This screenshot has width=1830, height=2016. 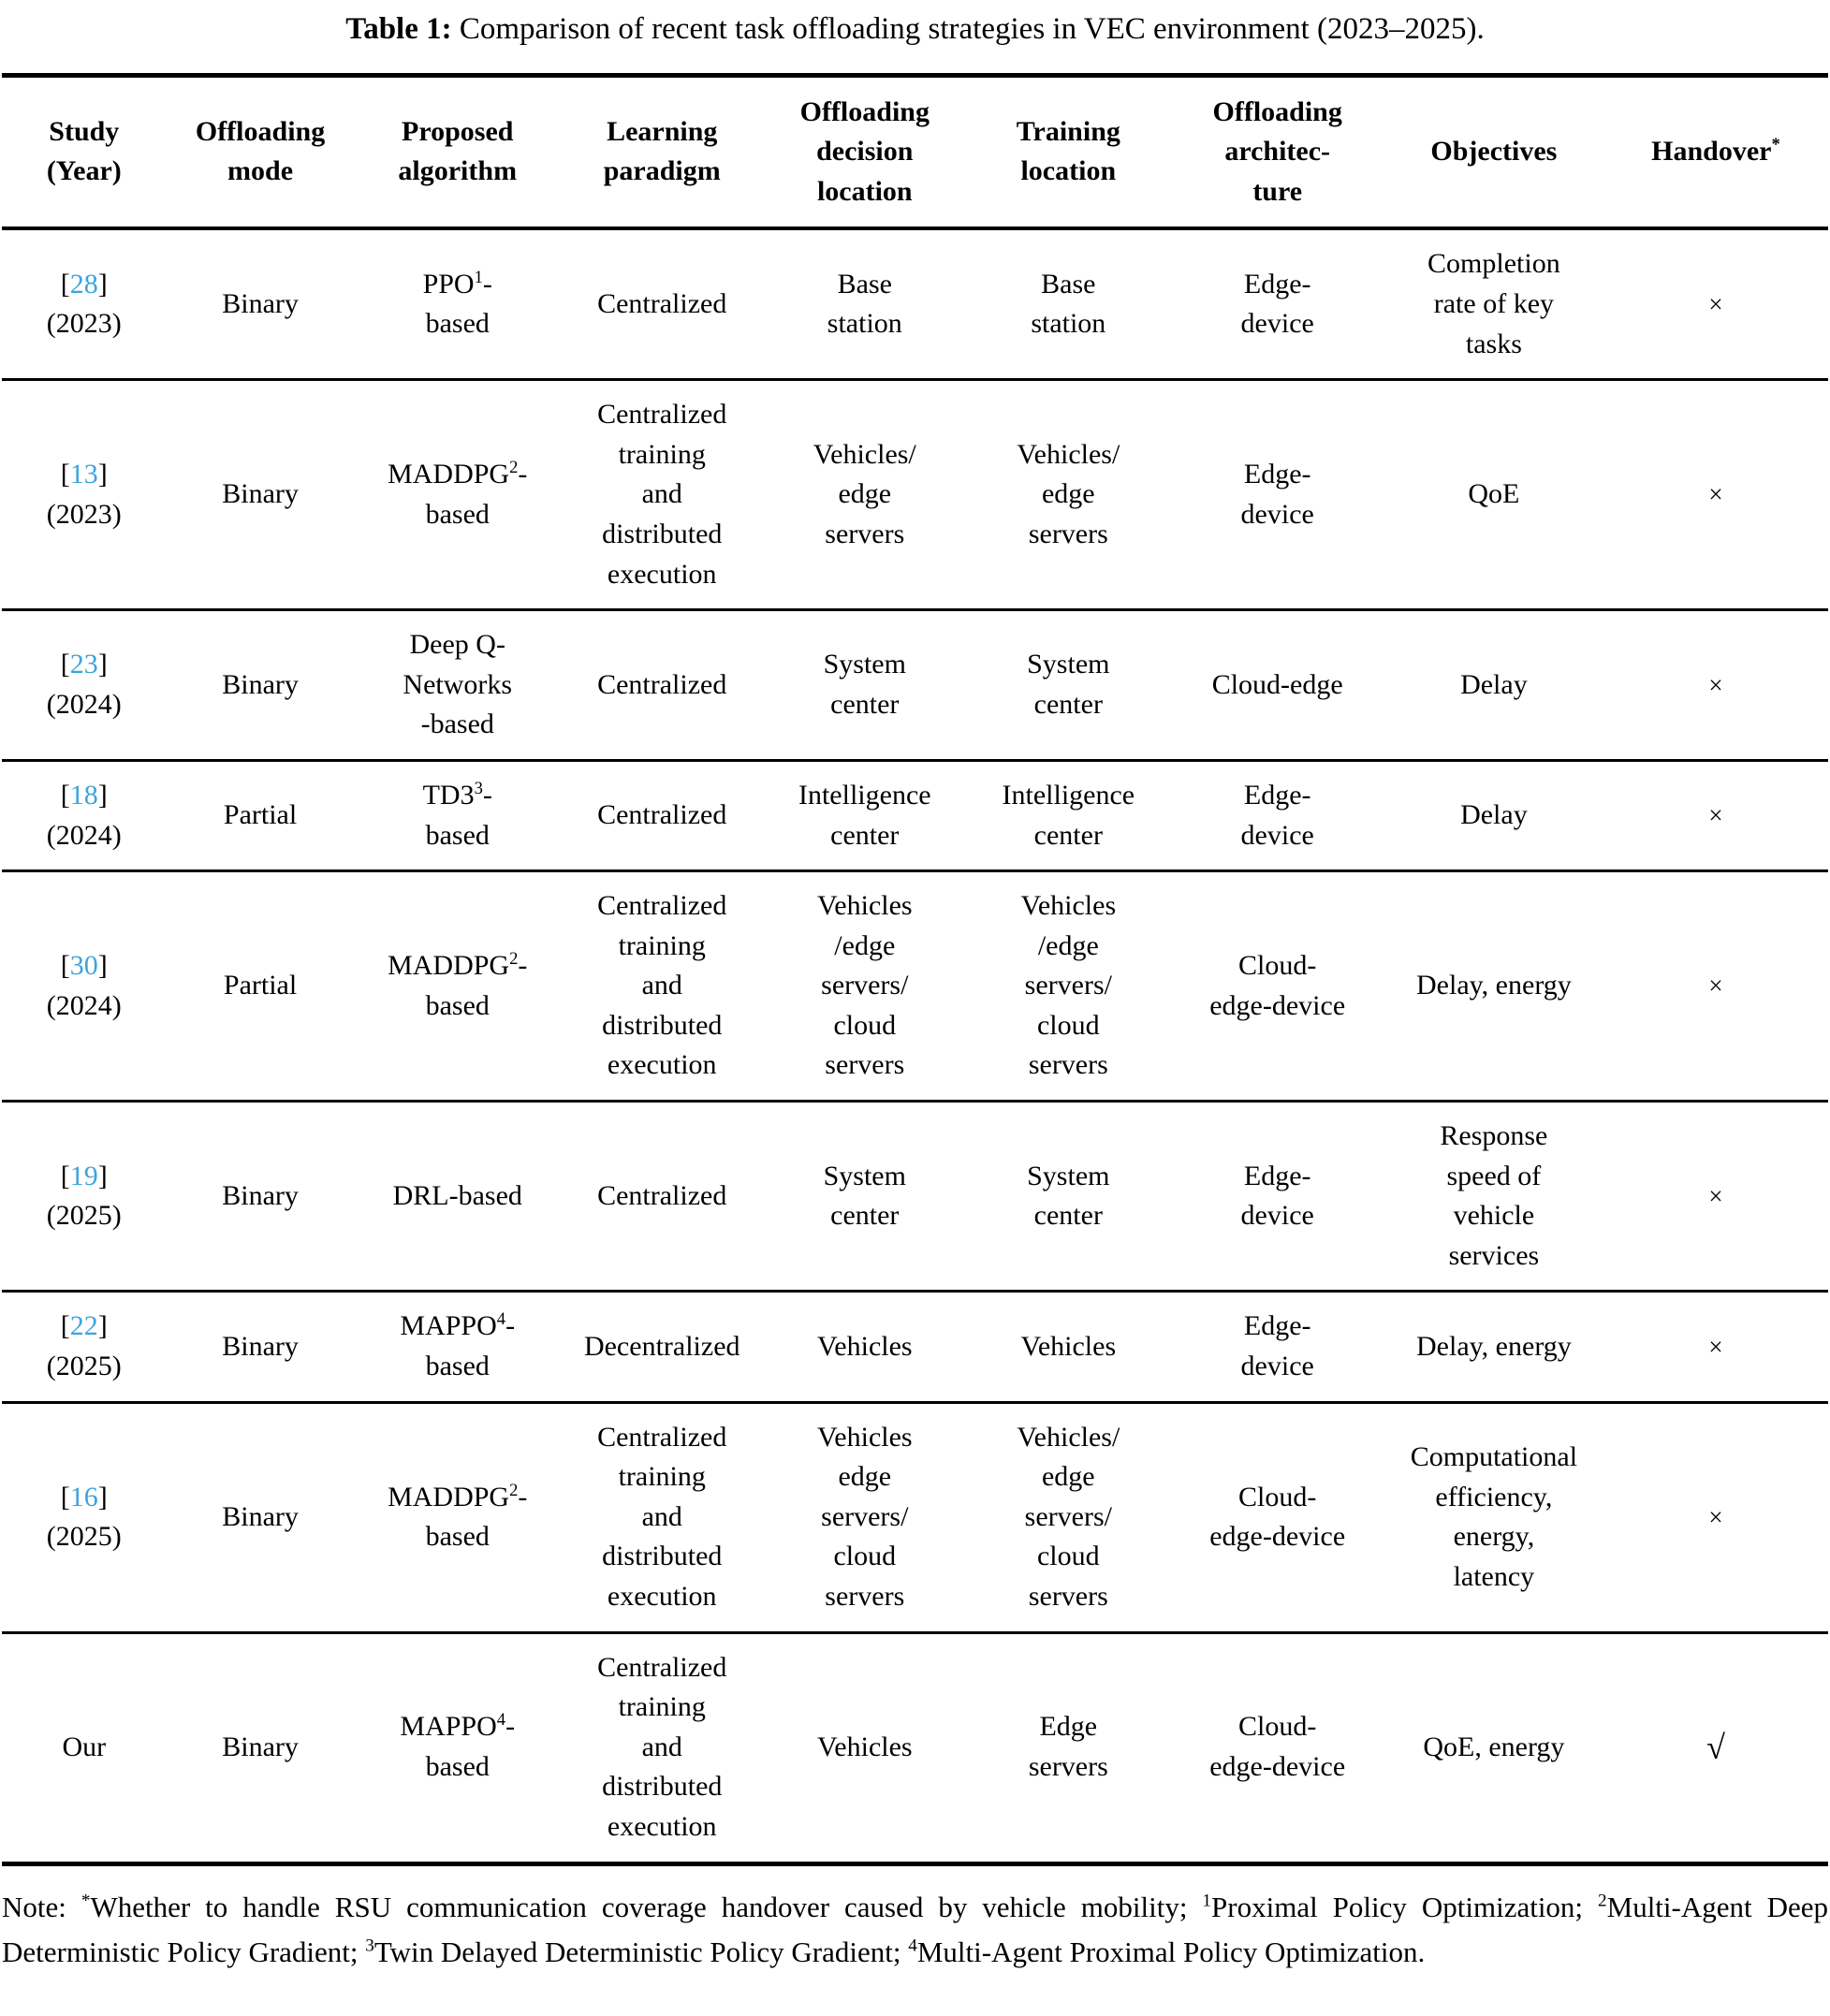 What do you see at coordinates (84, 153) in the screenshot?
I see `column-header-0: Study (Year)` at bounding box center [84, 153].